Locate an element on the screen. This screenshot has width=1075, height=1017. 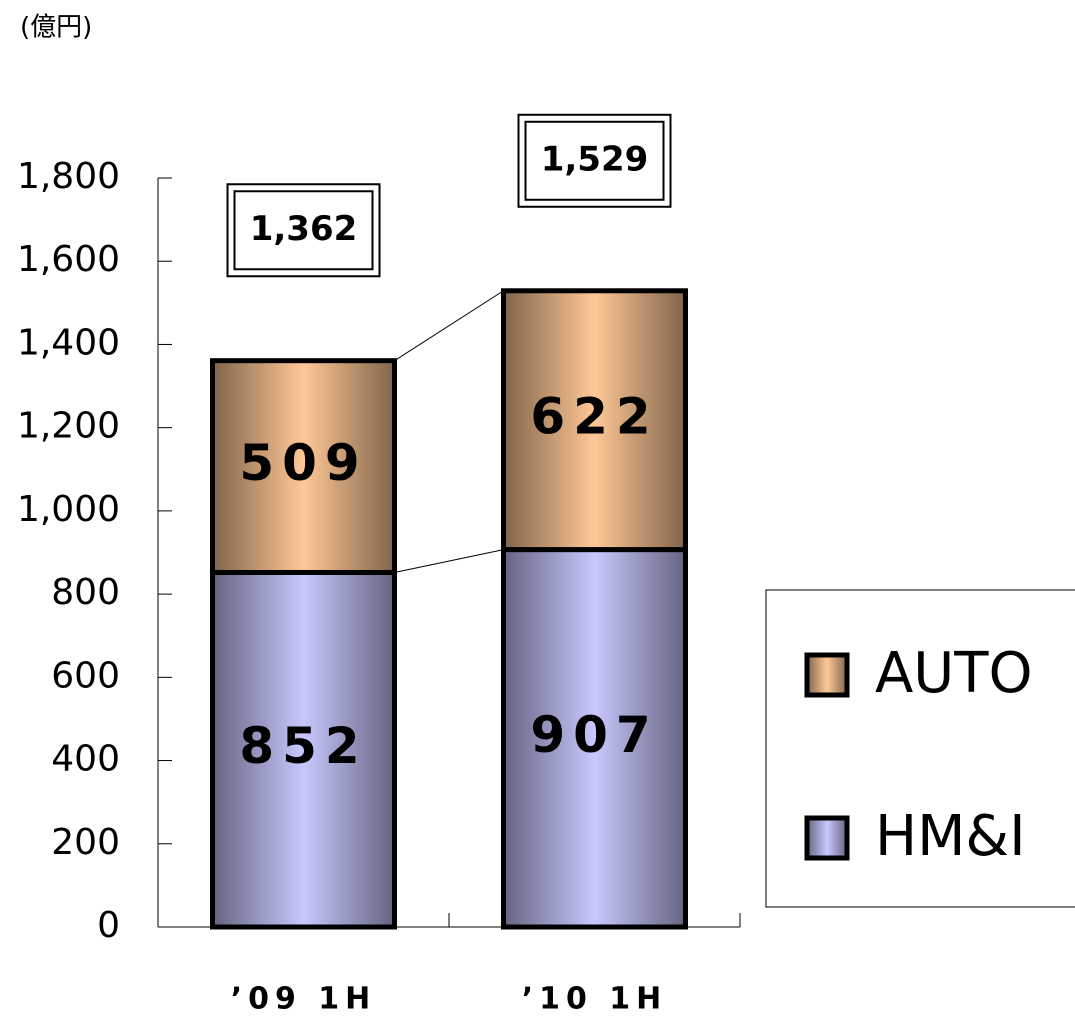
y-tick-label: 600 is located at coordinates (85, 675).